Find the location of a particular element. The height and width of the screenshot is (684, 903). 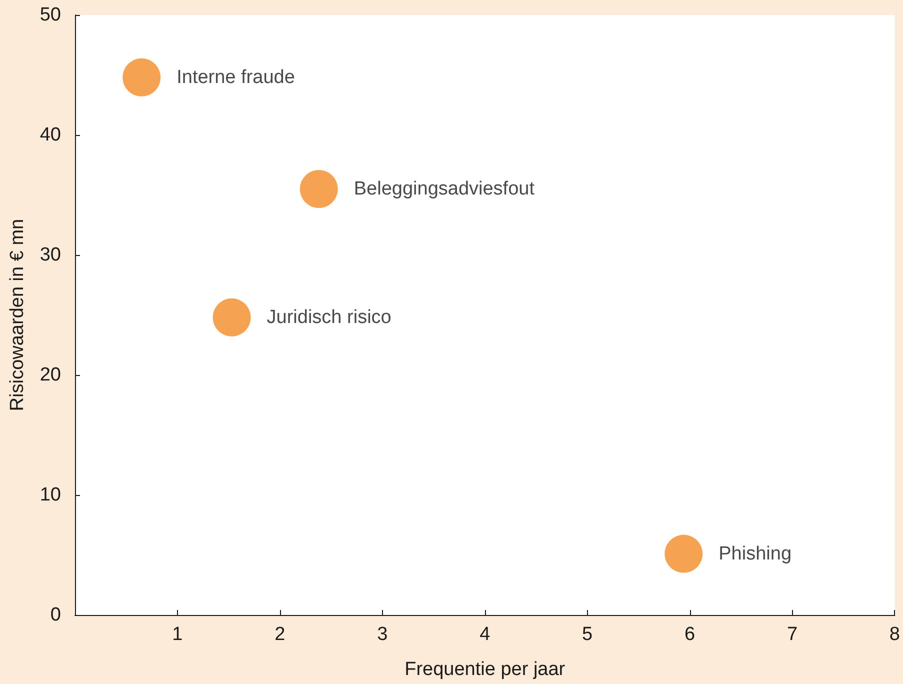

y-tick-label: 0 is located at coordinates (55, 615).